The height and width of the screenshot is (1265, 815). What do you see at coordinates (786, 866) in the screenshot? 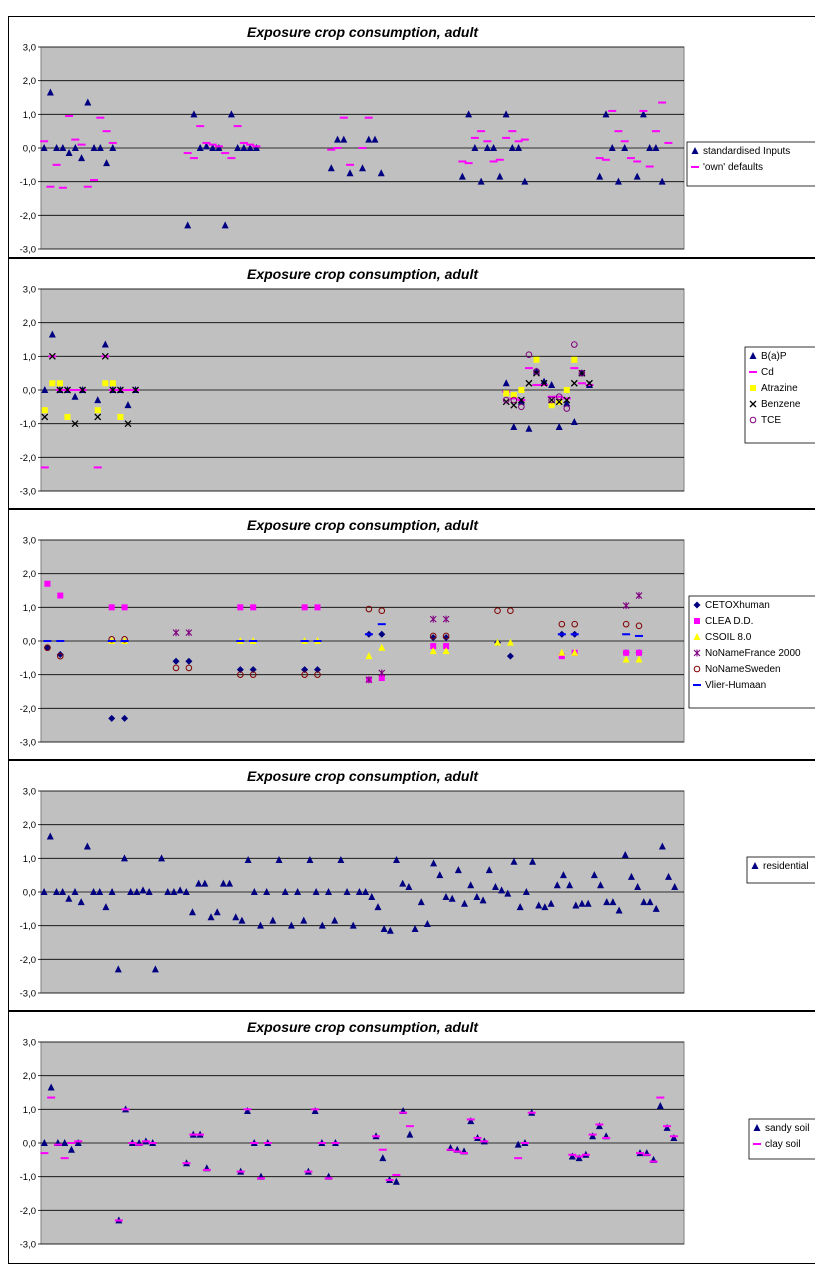
I see `legend-label: residential` at bounding box center [786, 866].